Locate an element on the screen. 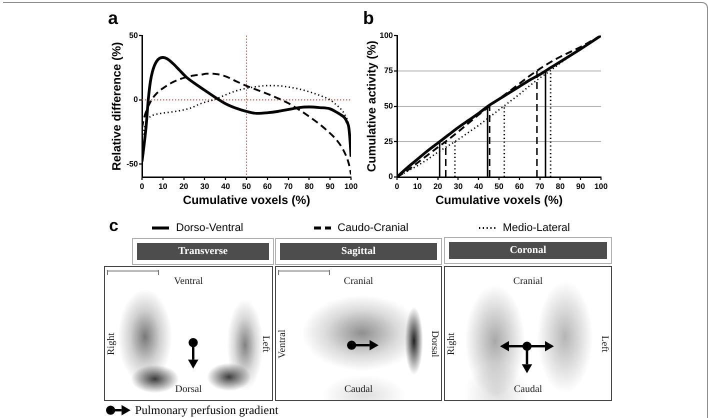  chart-title: b is located at coordinates (368, 18).